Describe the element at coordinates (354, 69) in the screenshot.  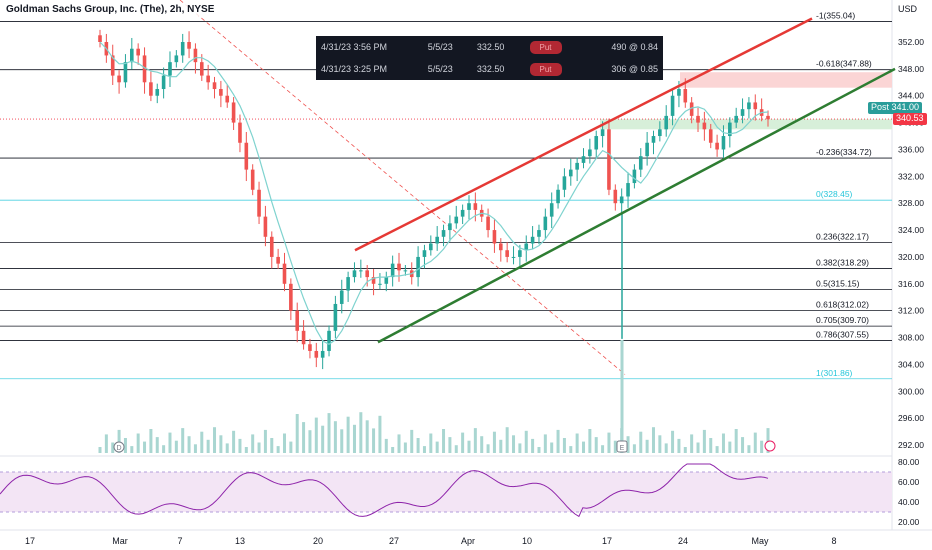
I see `trade-datetime: 4/31/23 3:25 PM` at that location.